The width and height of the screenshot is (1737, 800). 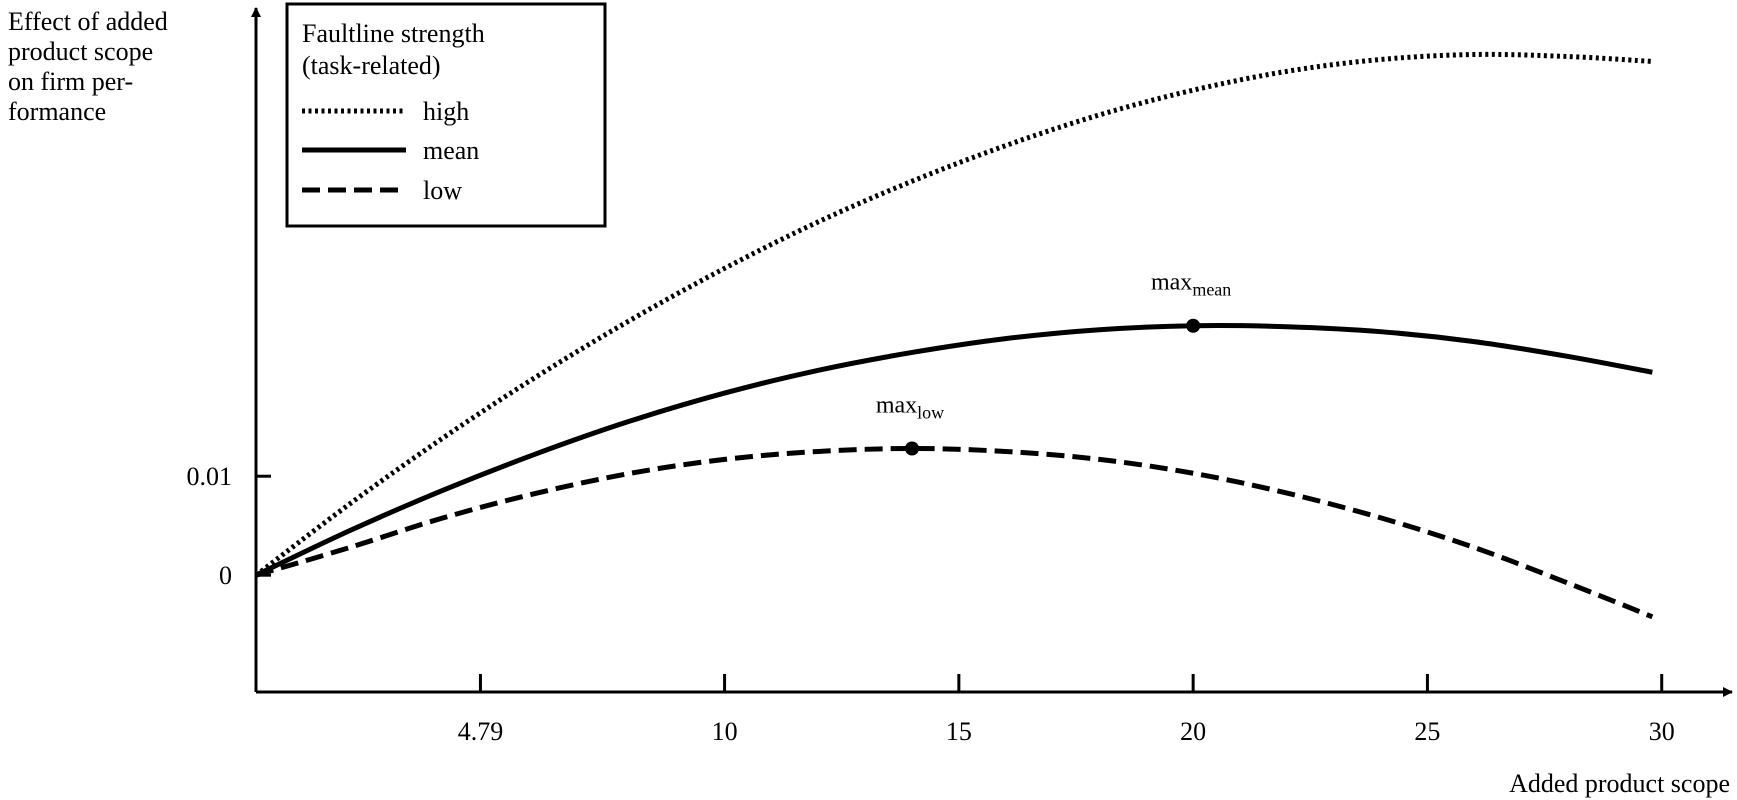 I want to click on max-point-mean, so click(x=1193, y=325).